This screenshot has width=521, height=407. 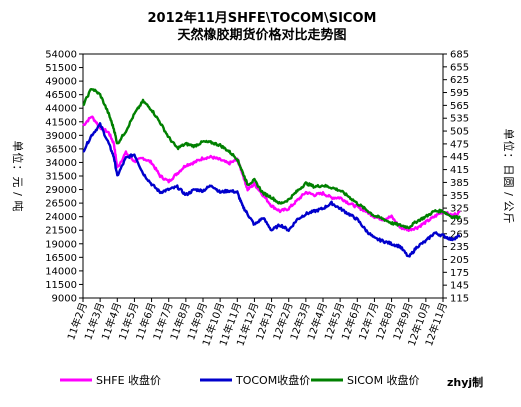 What do you see at coordinates (61, 68) in the screenshot?
I see `y-left-tick-label: 51500` at bounding box center [61, 68].